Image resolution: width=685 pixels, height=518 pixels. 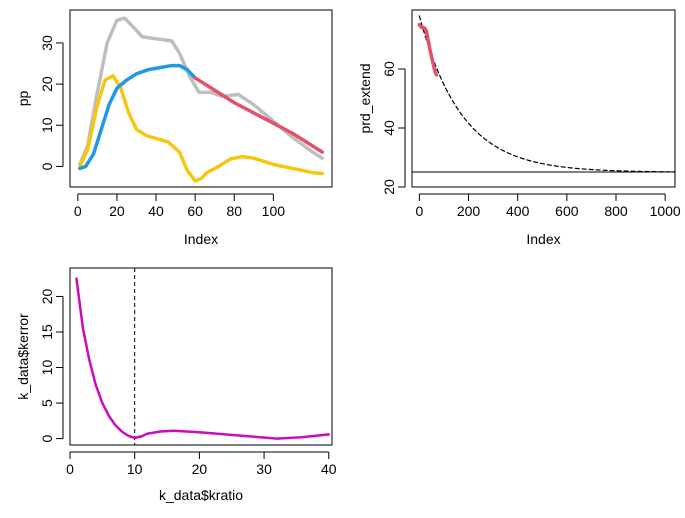 I want to click on series-magenta, so click(x=203, y=358).